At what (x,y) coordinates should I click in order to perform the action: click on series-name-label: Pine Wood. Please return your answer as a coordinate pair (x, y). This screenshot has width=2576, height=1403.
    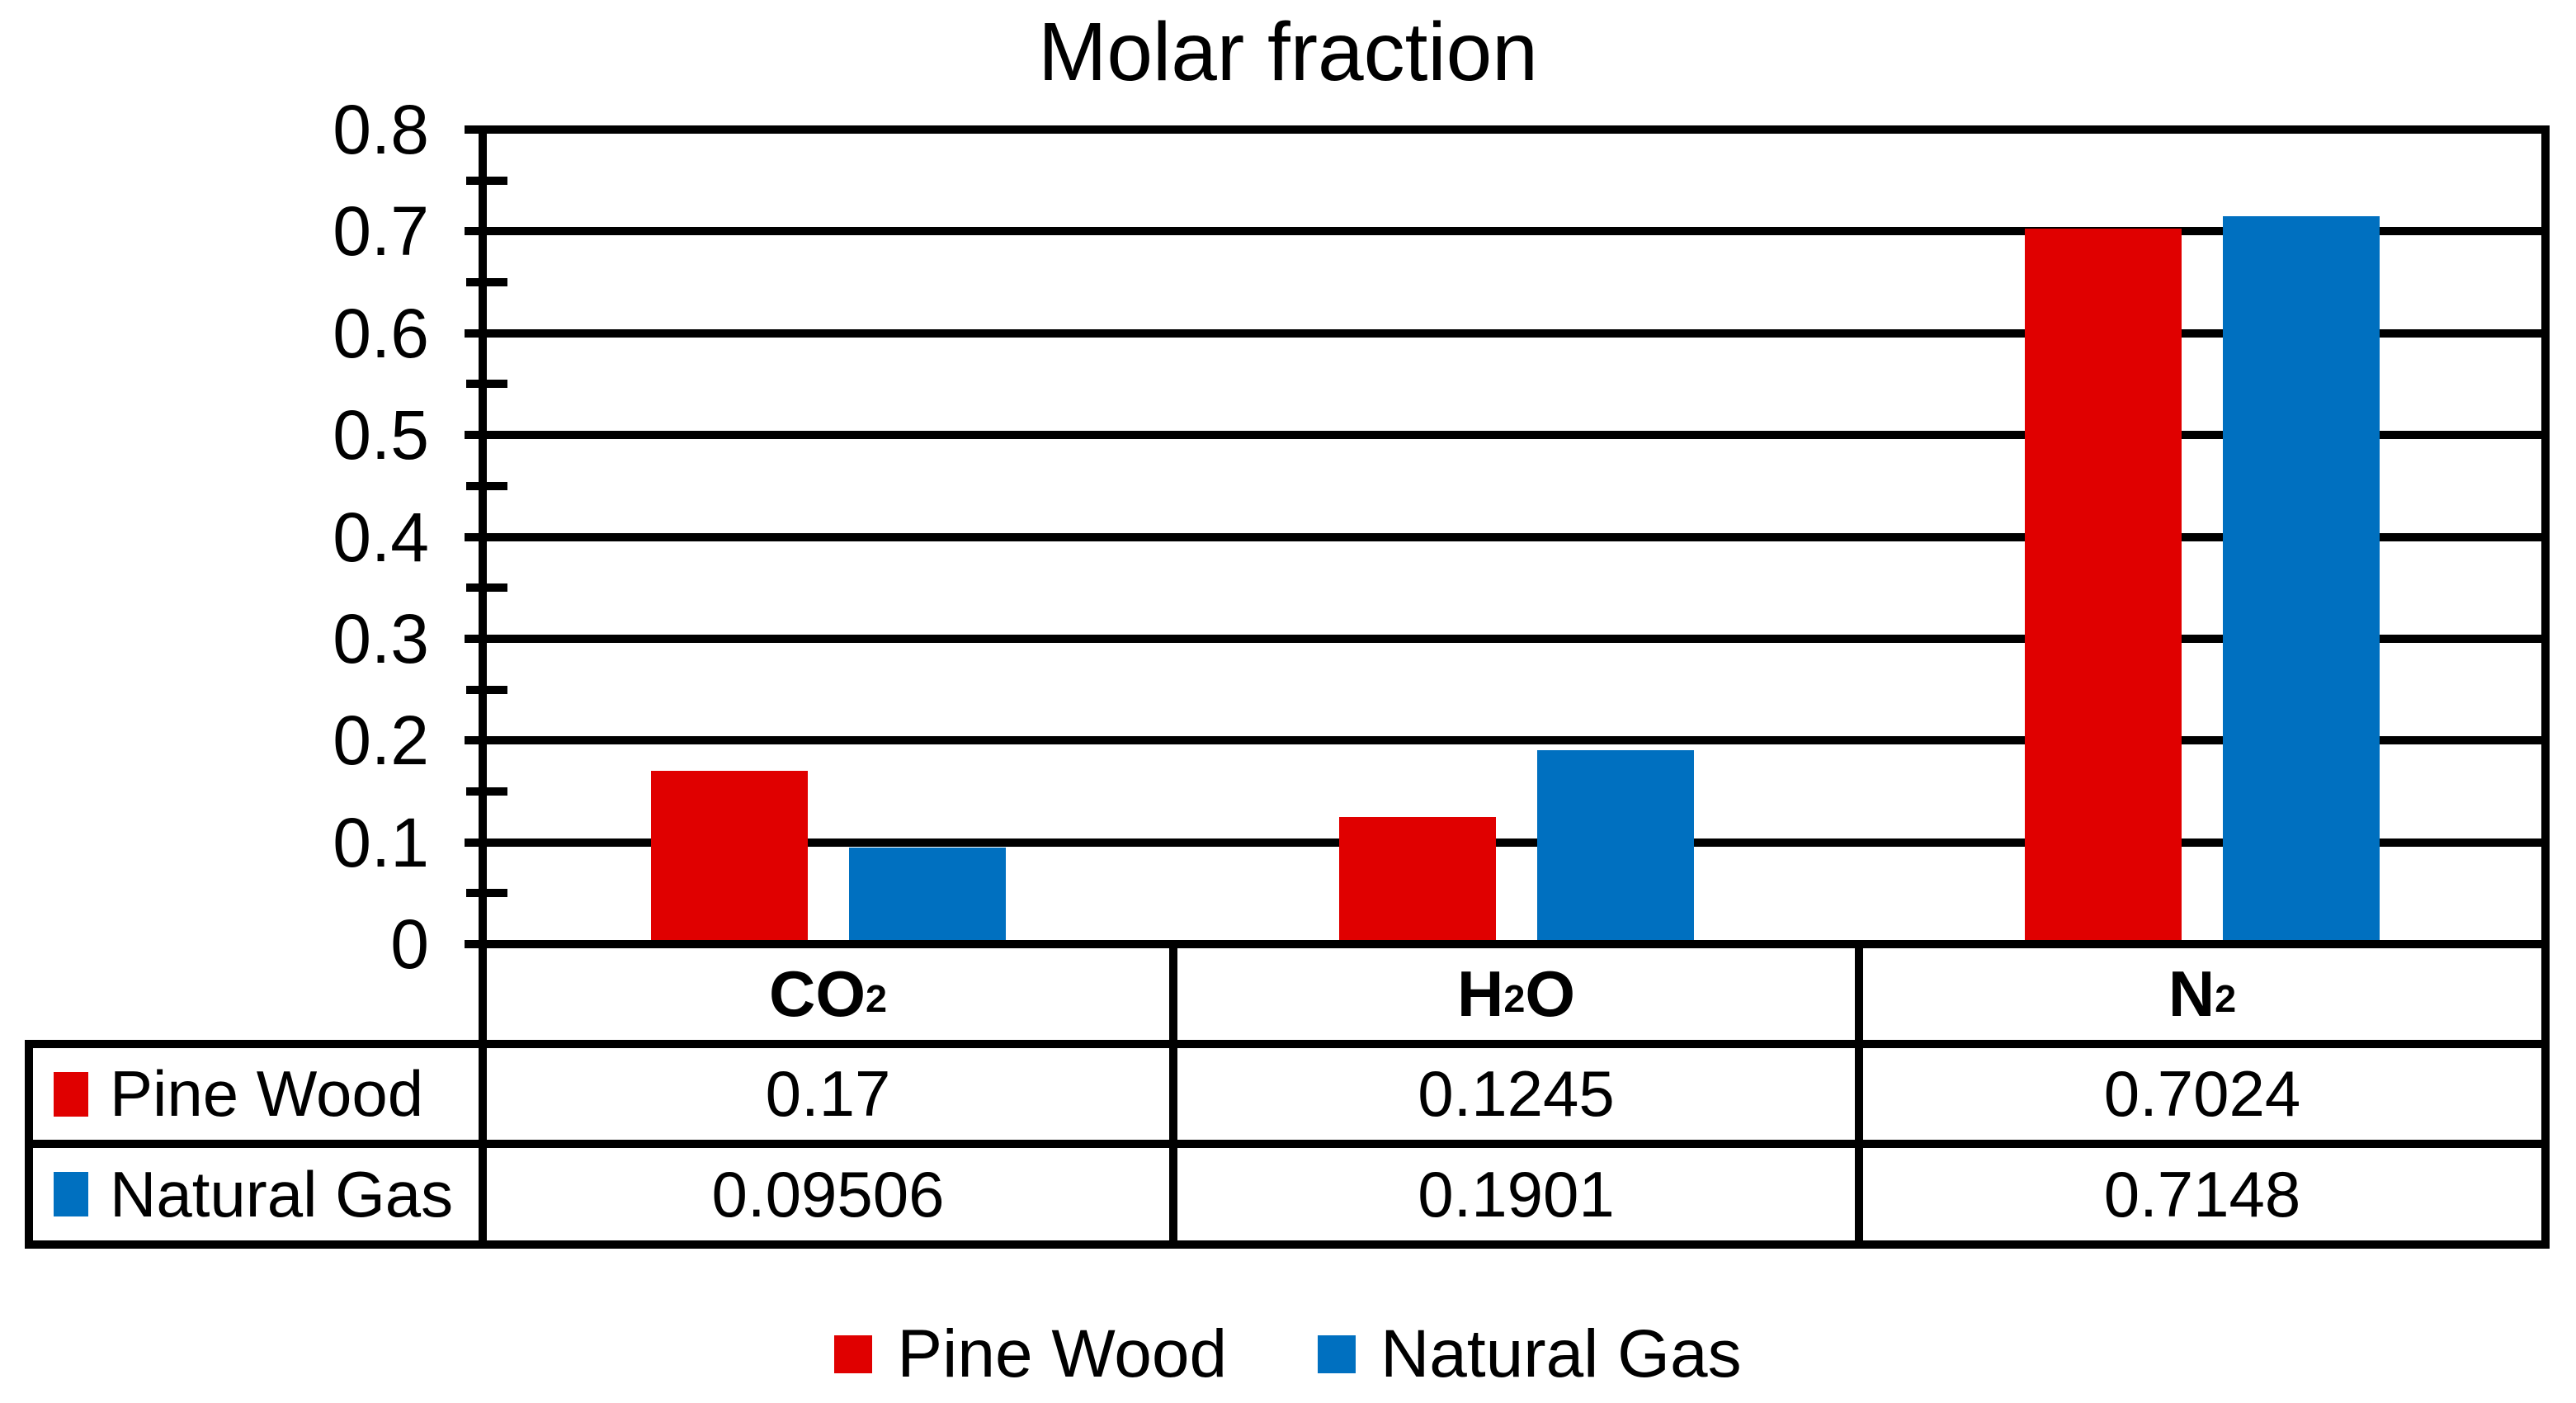
    Looking at the image, I should click on (267, 1093).